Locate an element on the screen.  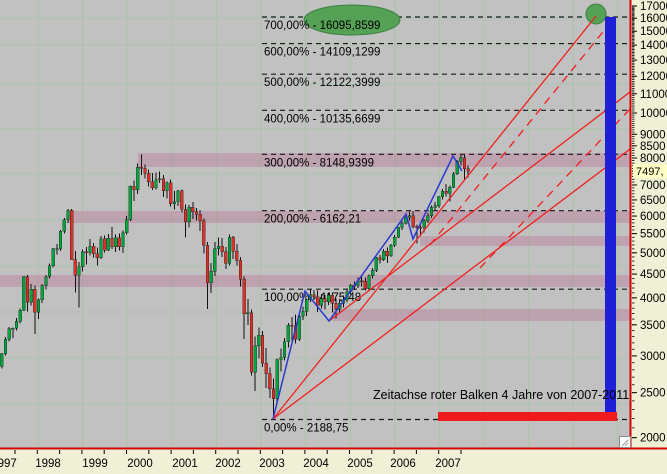
svg-text: 13000 is located at coordinates (653, 61).